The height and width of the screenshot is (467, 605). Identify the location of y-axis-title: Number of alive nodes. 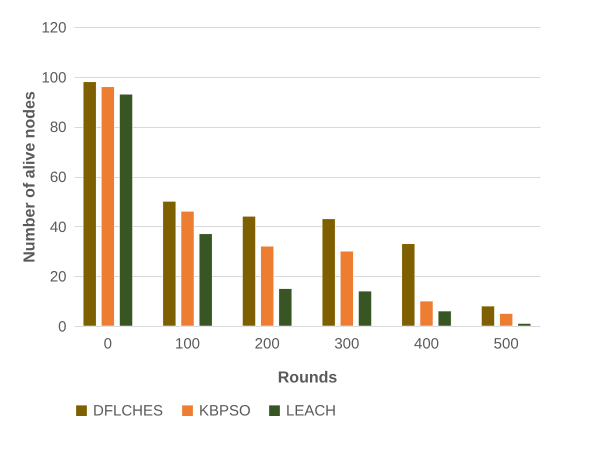
(29, 177).